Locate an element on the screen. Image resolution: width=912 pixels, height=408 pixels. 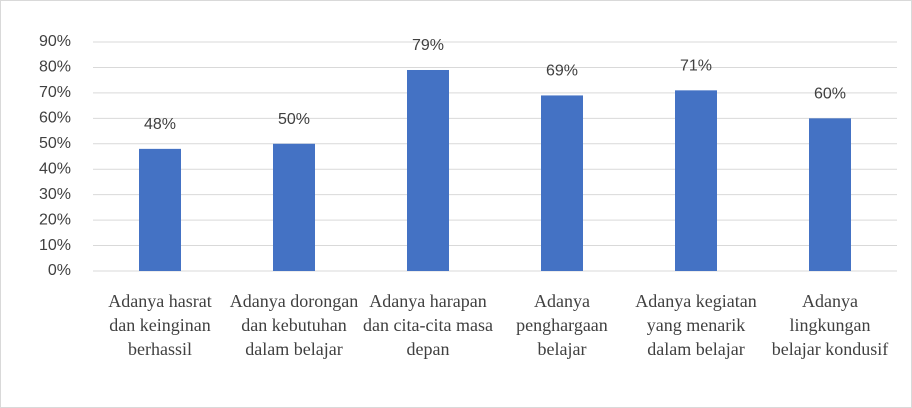
x-tick-label: Adanya harapan dan cita-cita masa depan is located at coordinates (428, 325).